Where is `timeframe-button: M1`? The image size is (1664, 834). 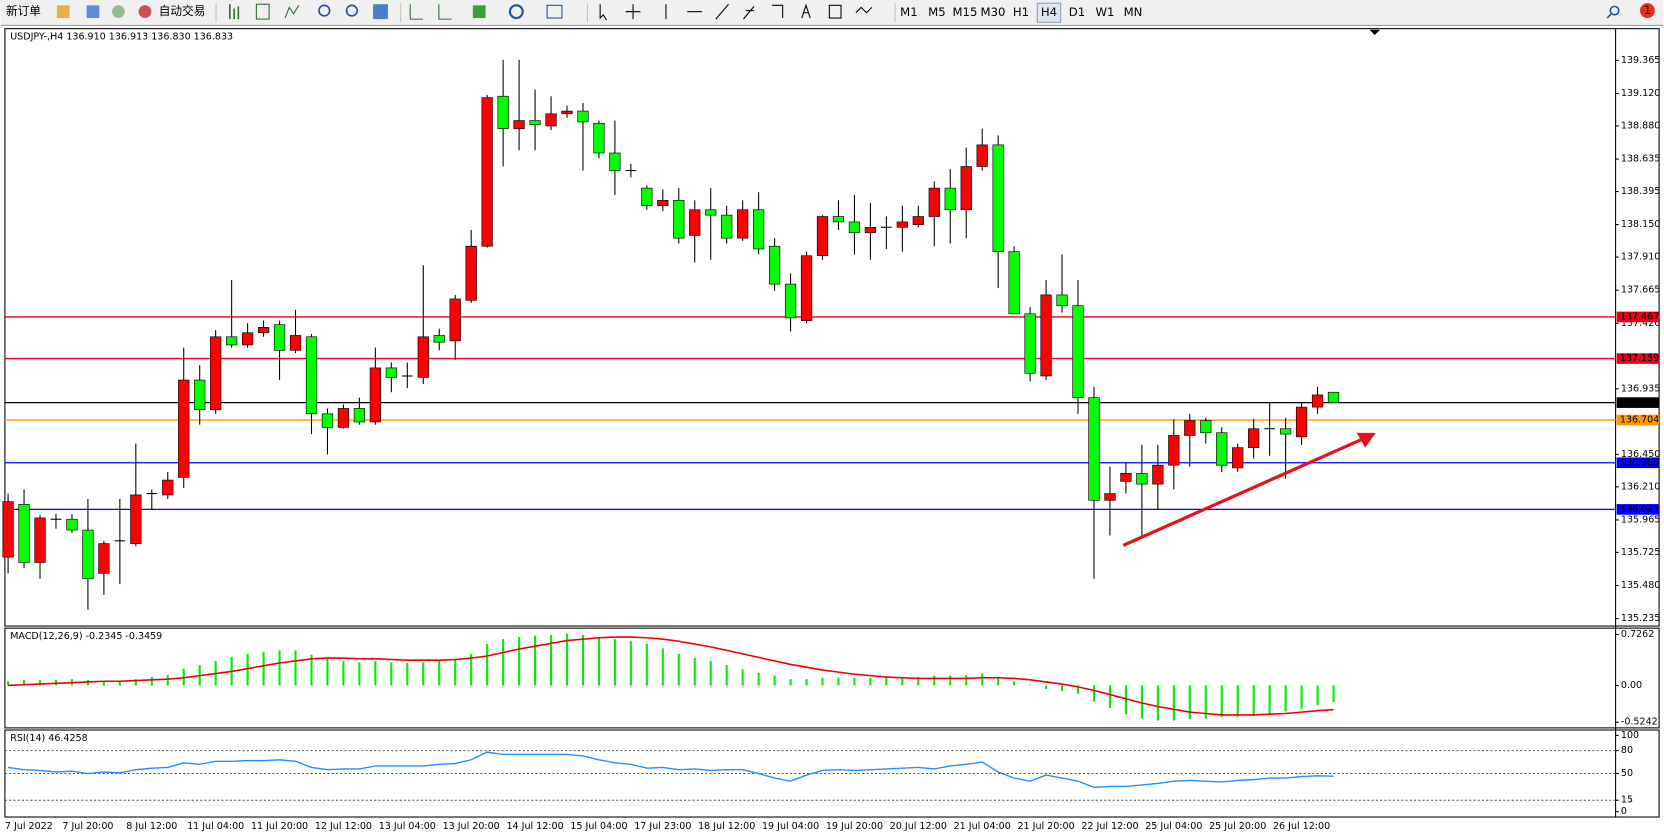 timeframe-button: M1 is located at coordinates (908, 12).